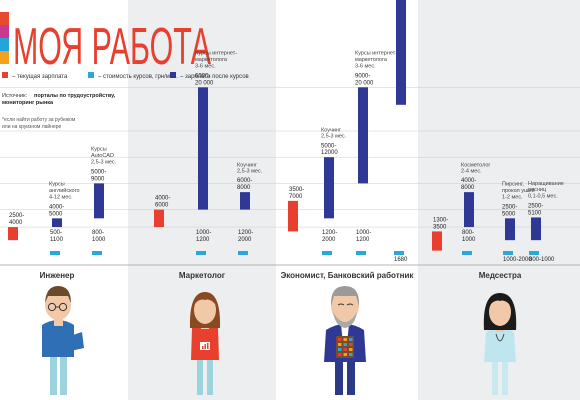  Describe the element at coordinates (32, 126) in the screenshot. I see `footnote-line-2: или на круизном лайнере` at that location.